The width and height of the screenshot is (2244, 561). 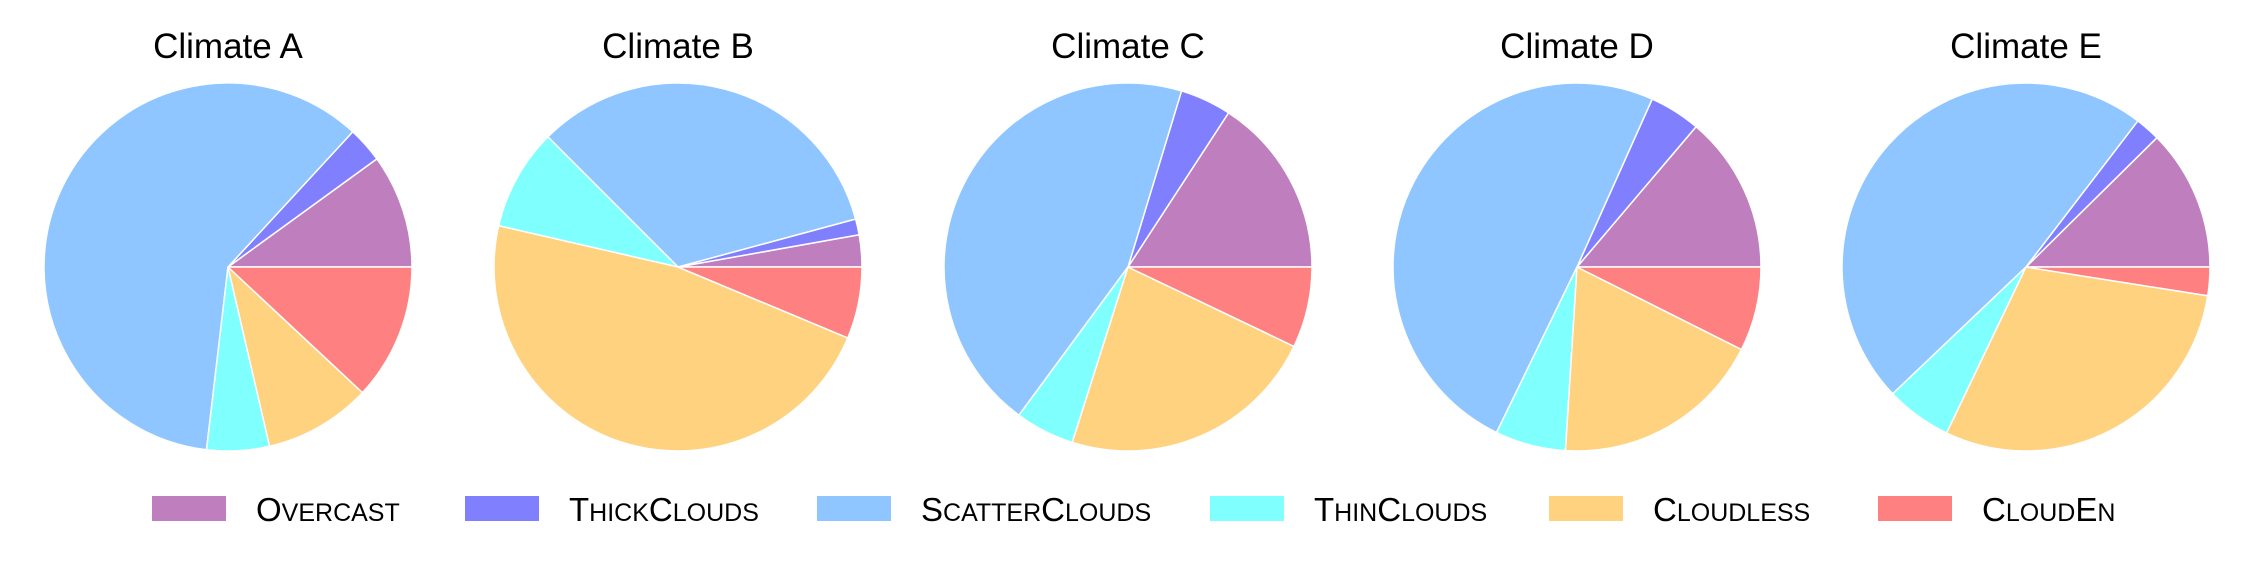 I want to click on pie-title: Climate D, so click(x=1577, y=46).